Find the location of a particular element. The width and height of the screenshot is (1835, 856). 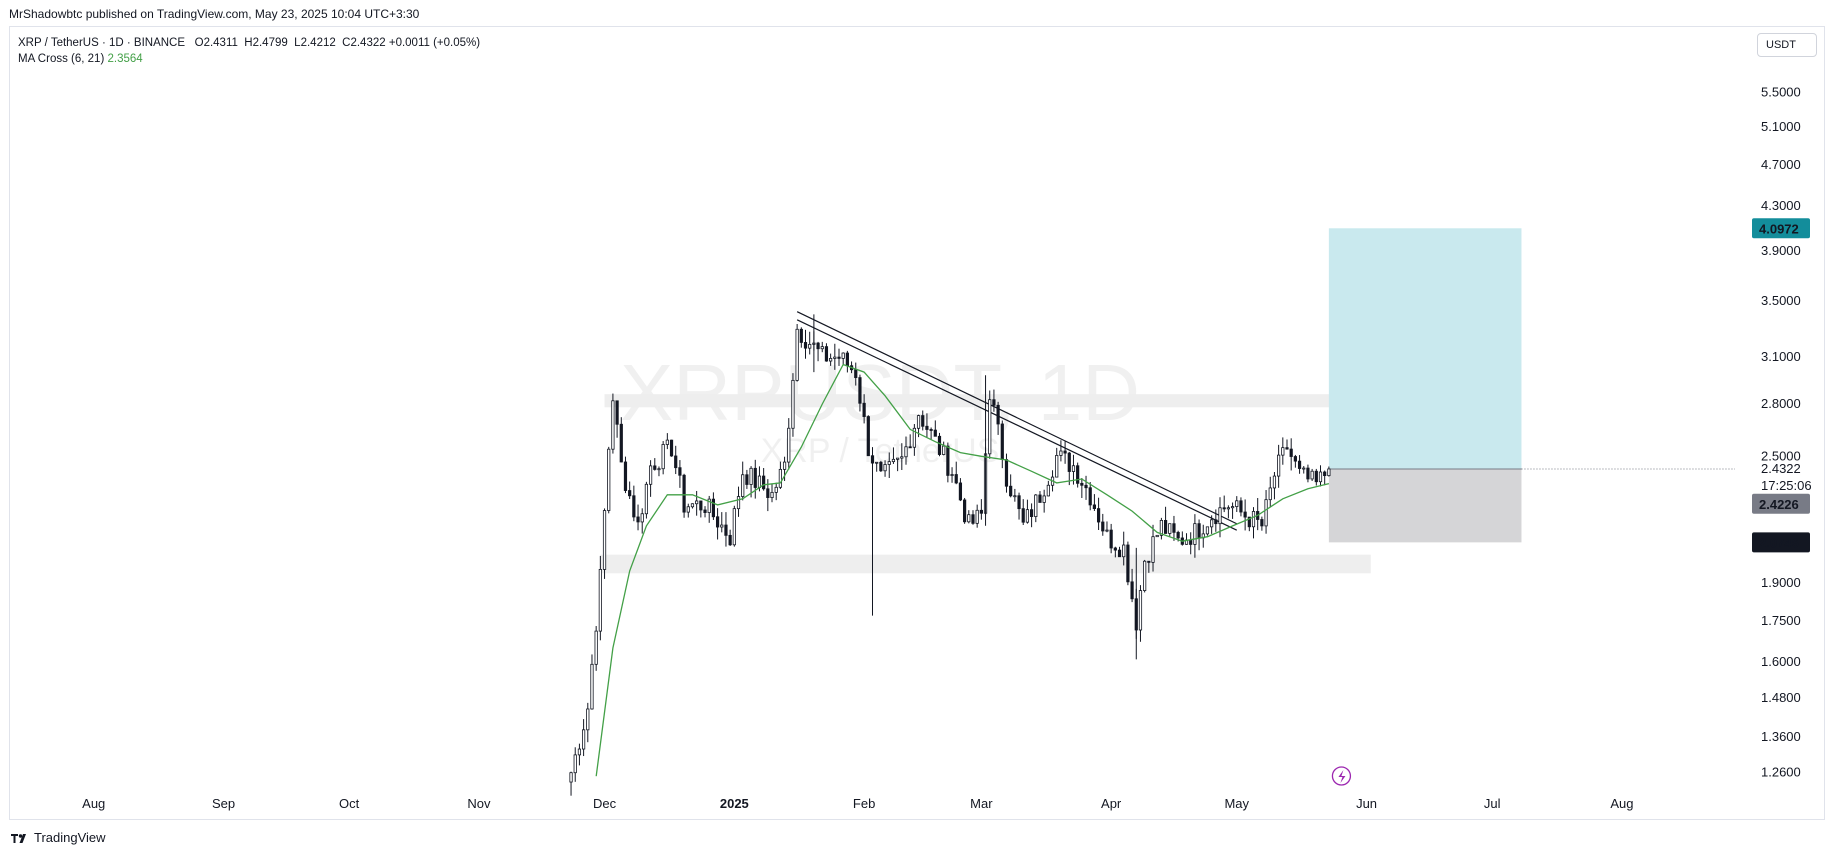

y-tick-label: 5.5000 is located at coordinates (1781, 91).